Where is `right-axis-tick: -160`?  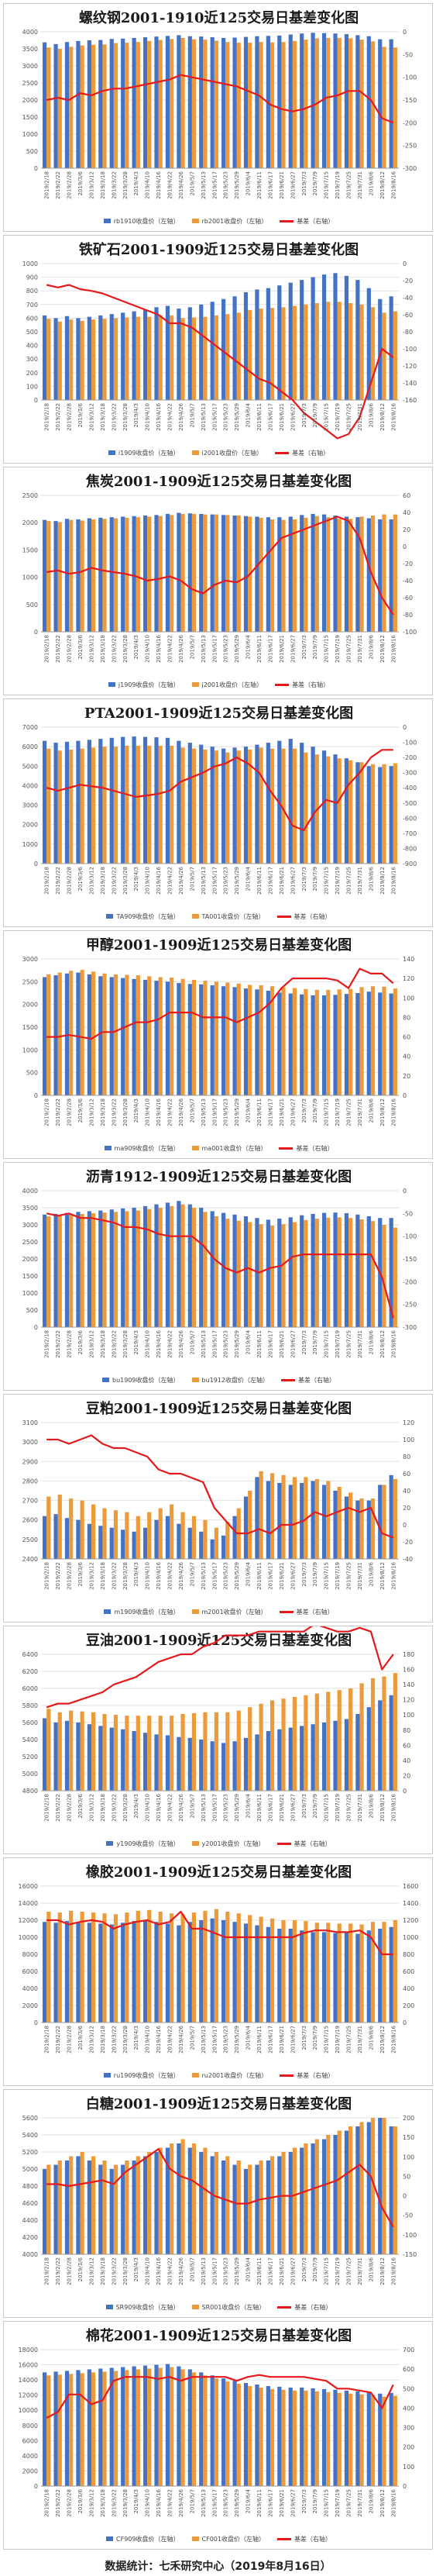 right-axis-tick: -160 is located at coordinates (410, 400).